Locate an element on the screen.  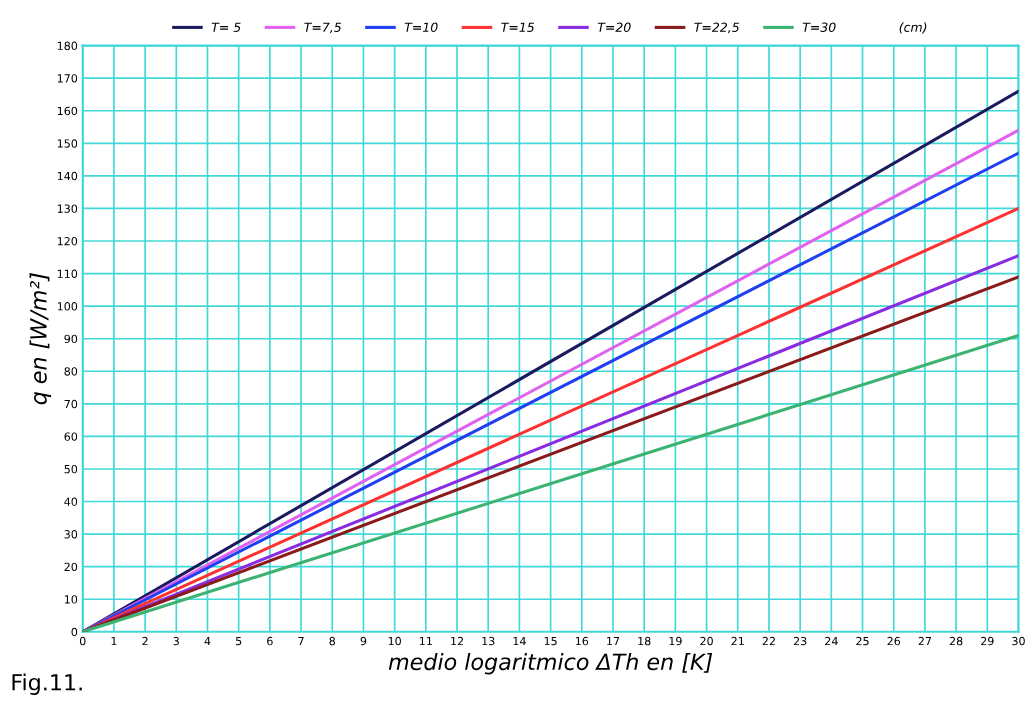
x-tick-label: 30 is located at coordinates (1018, 641).